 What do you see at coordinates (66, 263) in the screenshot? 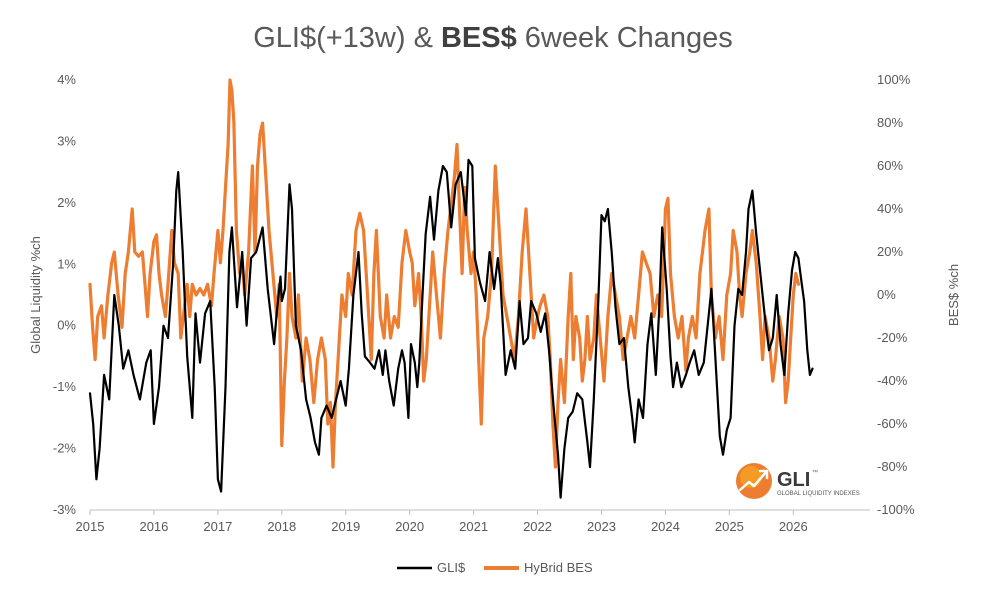
I see `y-left-tick-label: 1%` at bounding box center [66, 263].